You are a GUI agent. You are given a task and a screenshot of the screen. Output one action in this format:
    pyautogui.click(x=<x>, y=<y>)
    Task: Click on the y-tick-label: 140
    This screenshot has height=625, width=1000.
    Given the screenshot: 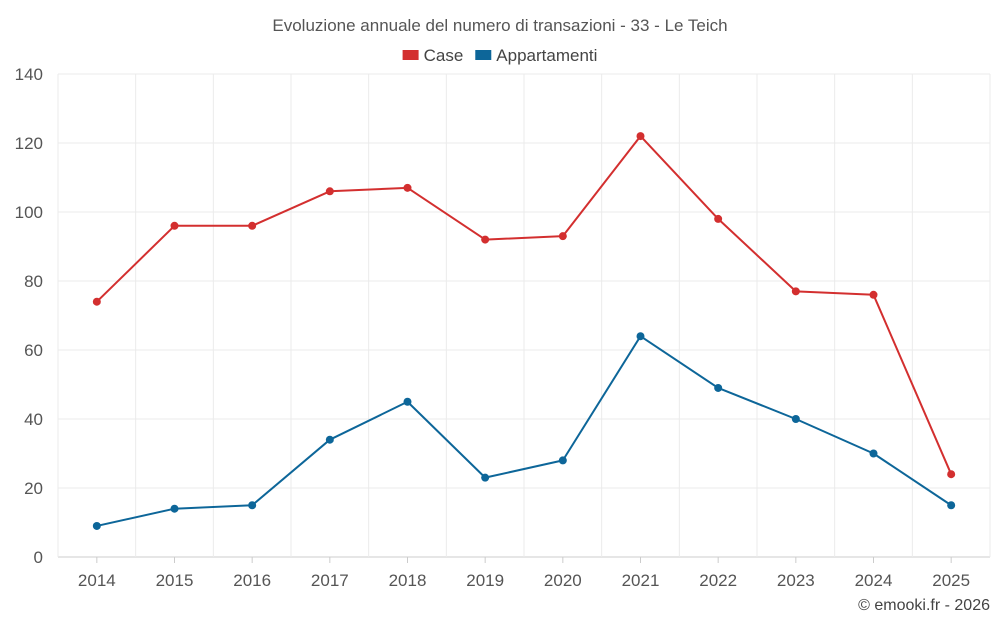 What is the action you would take?
    pyautogui.click(x=29, y=74)
    